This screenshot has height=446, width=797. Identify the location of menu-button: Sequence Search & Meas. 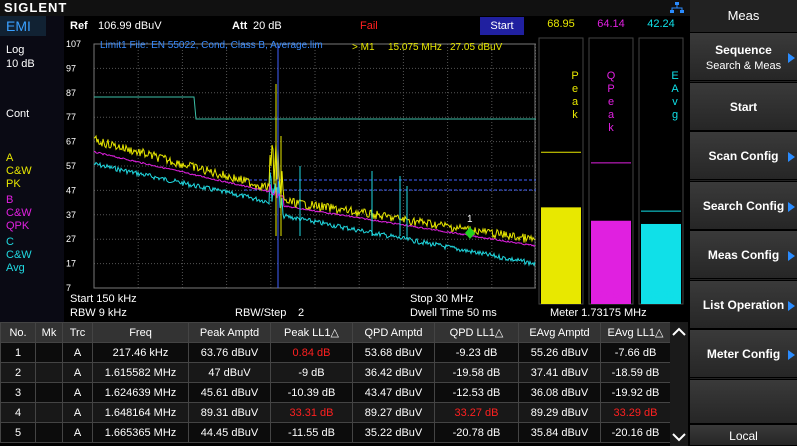
(743, 56).